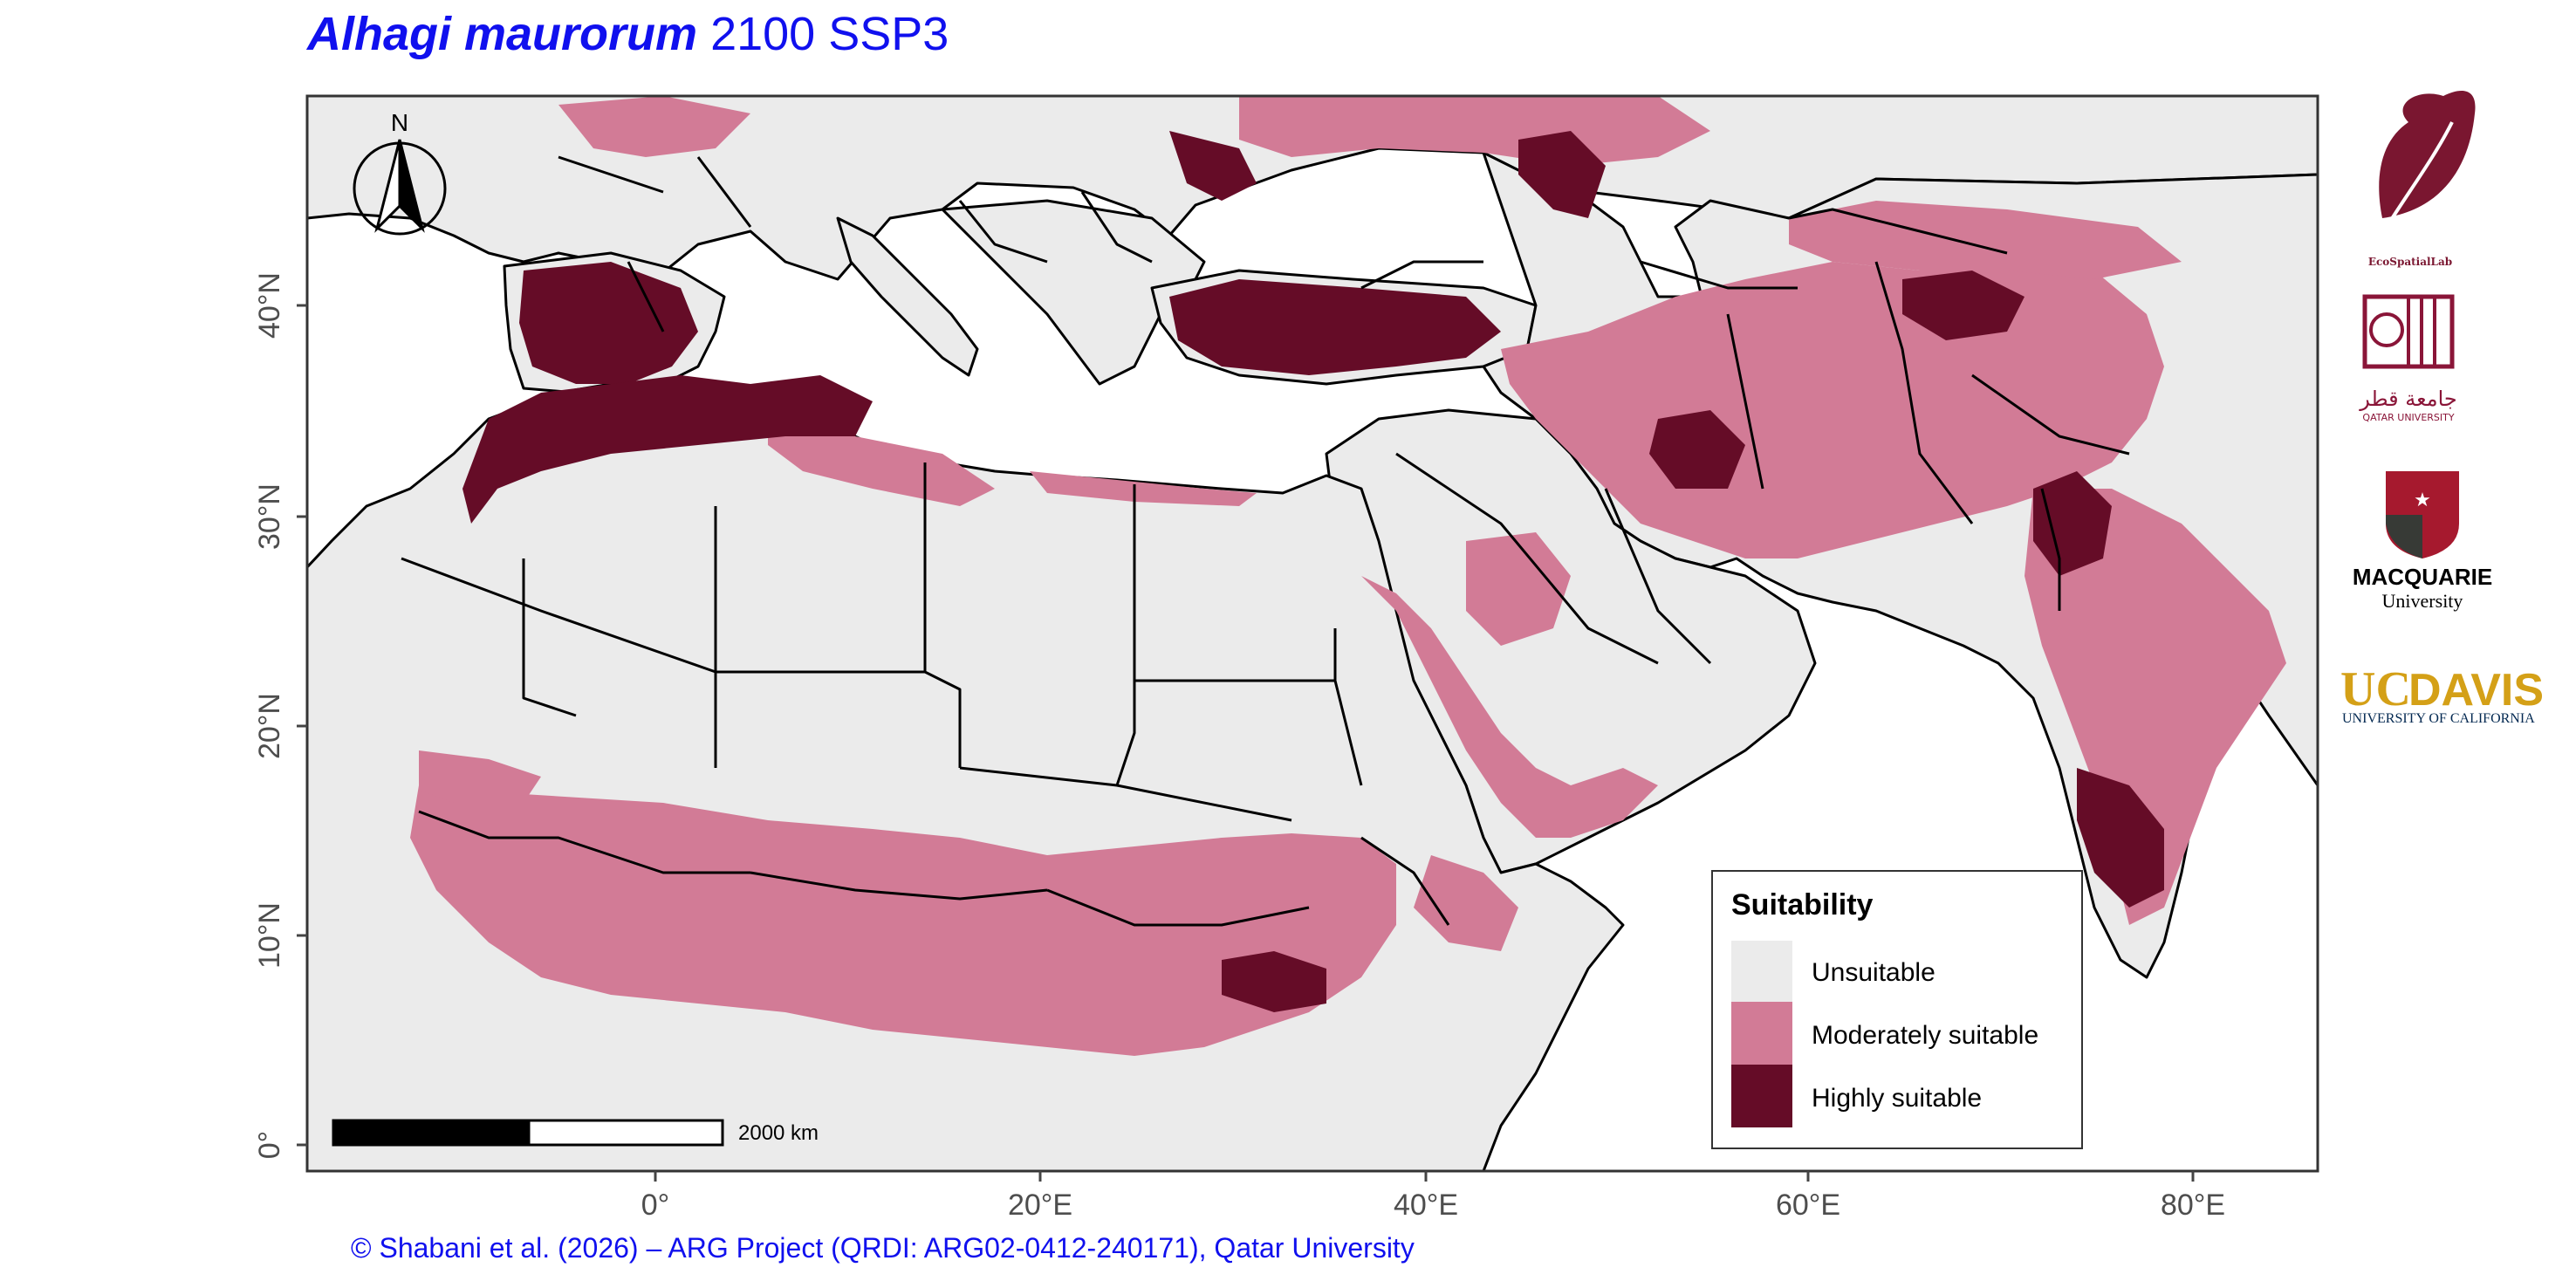  What do you see at coordinates (882, 462) in the screenshot?
I see `north-africa-coast` at bounding box center [882, 462].